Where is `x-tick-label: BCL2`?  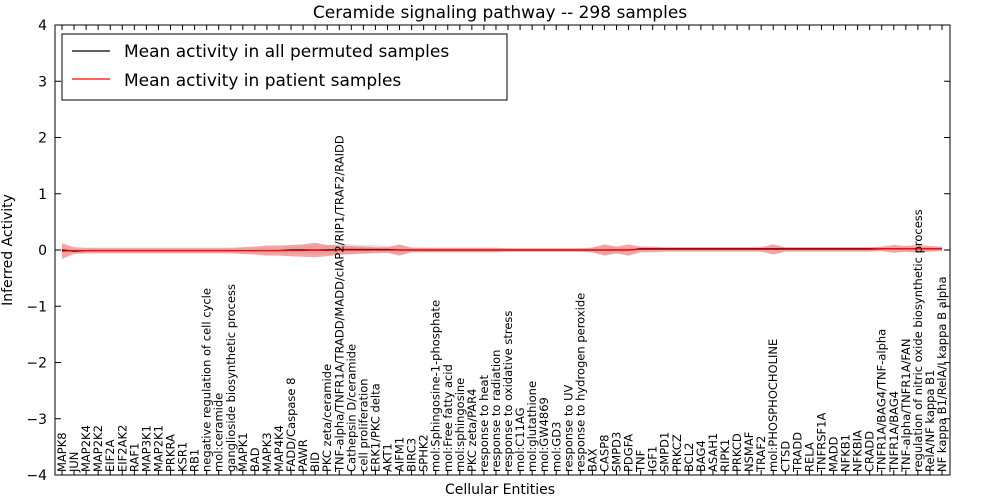
x-tick-label: BCL2 is located at coordinates (689, 457).